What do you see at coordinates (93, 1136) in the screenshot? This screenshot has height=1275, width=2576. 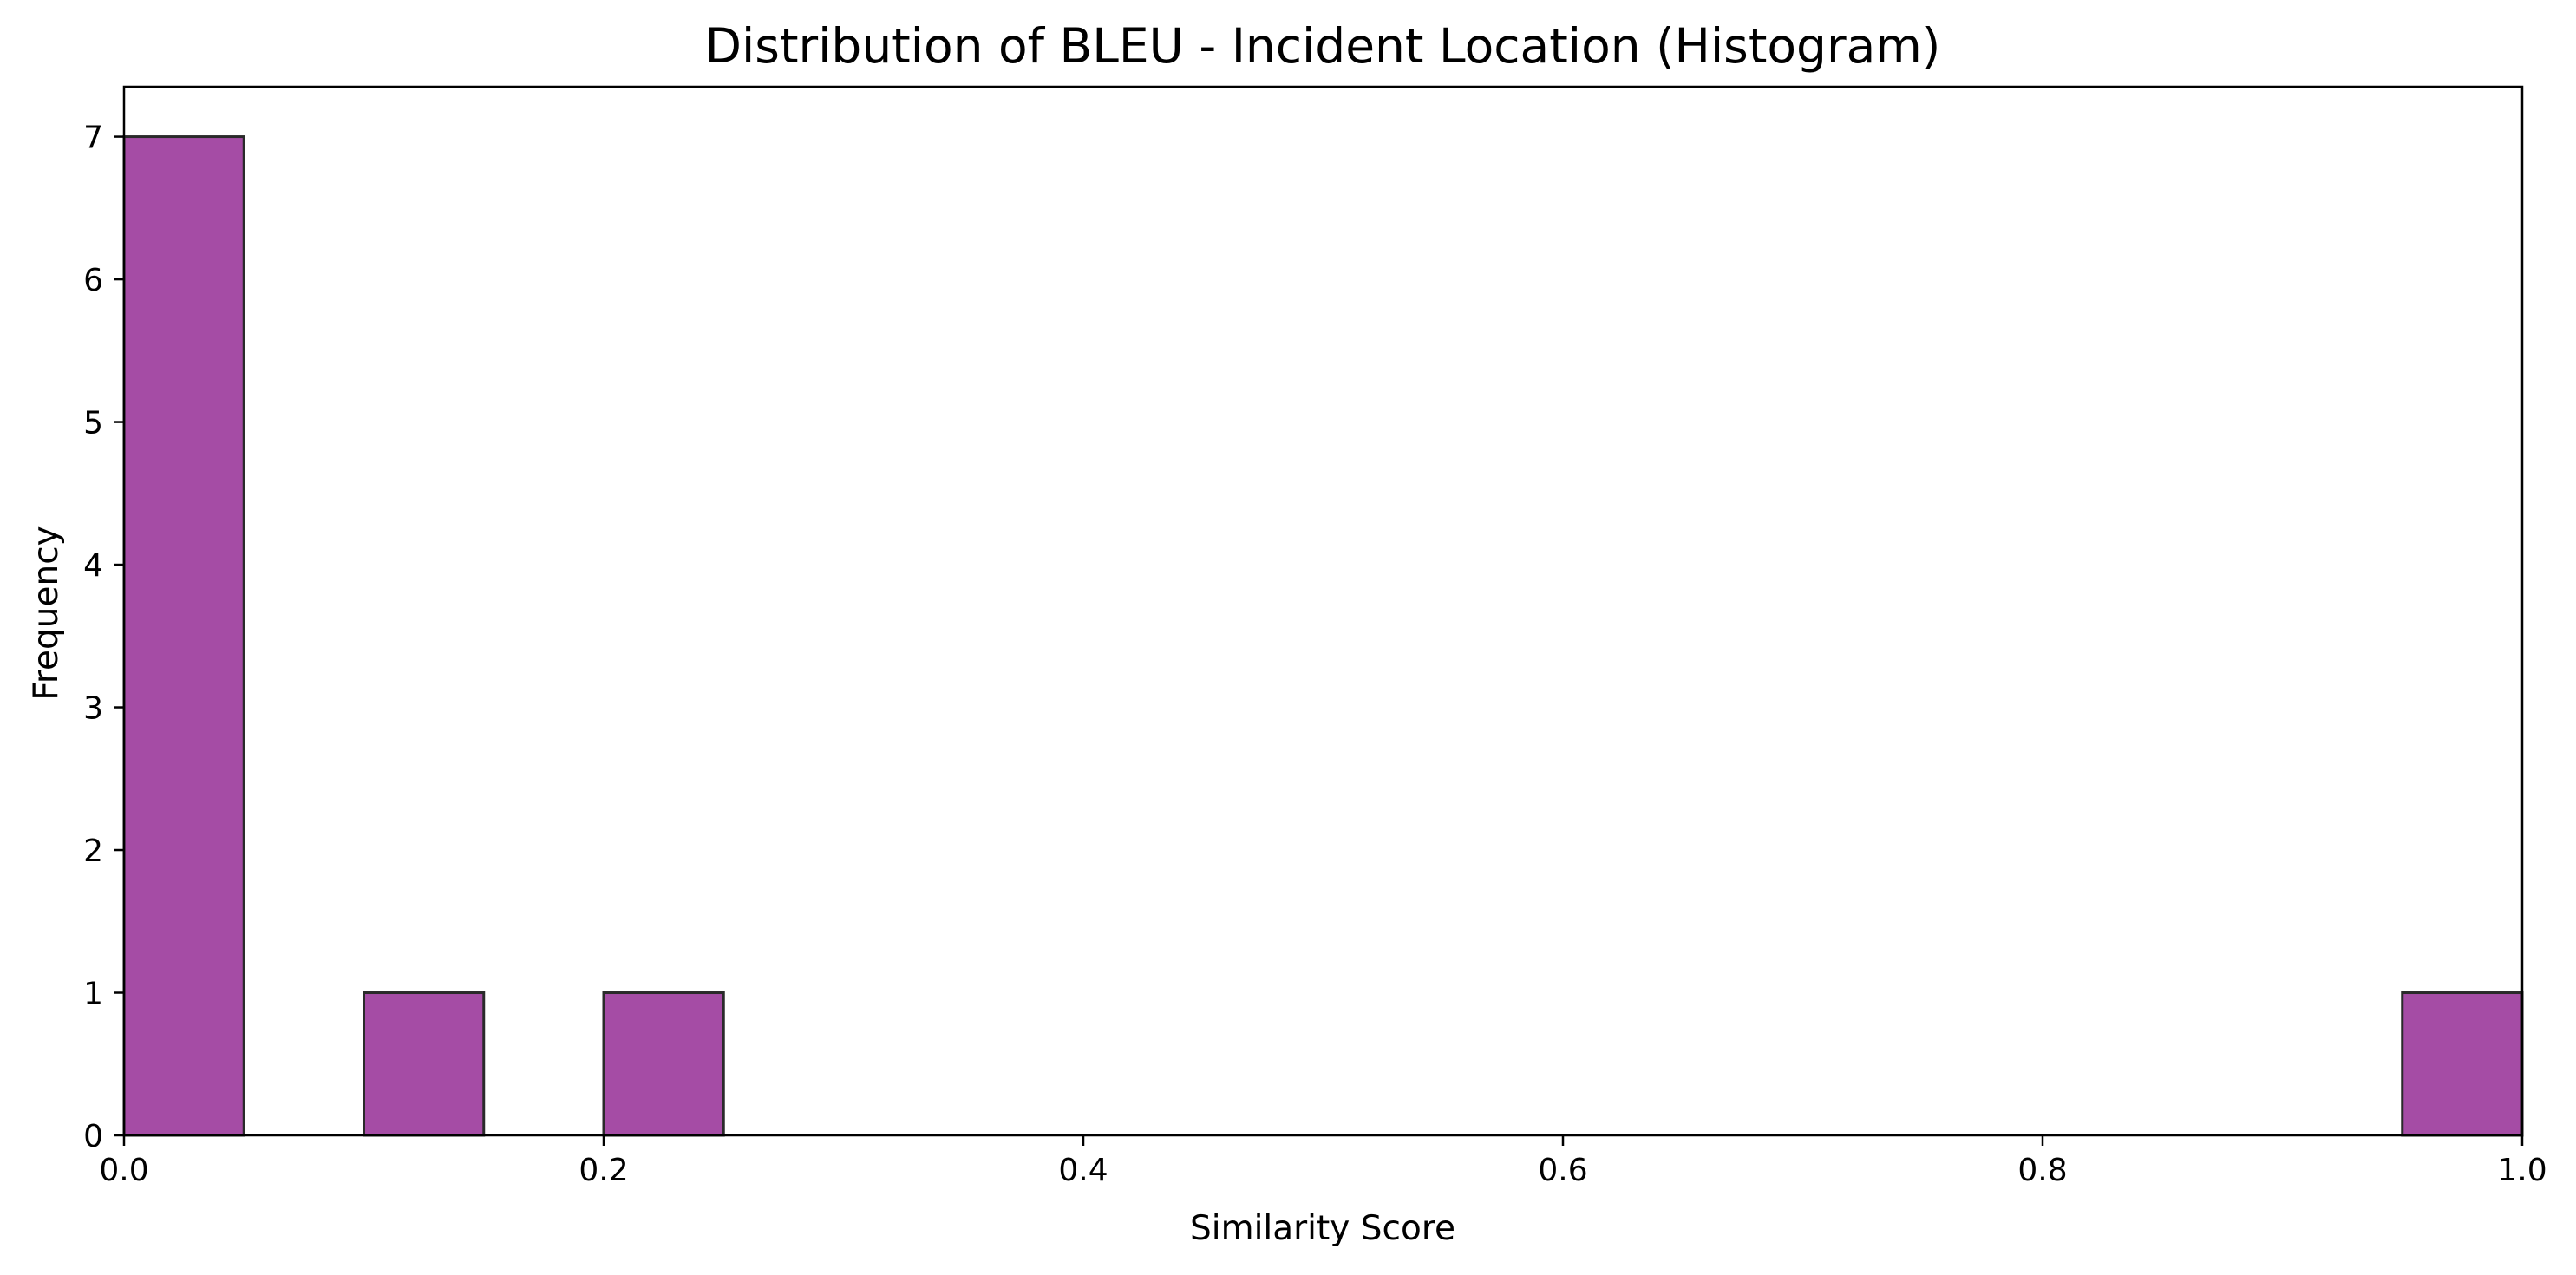 I see `y-tick-label-0: 0` at bounding box center [93, 1136].